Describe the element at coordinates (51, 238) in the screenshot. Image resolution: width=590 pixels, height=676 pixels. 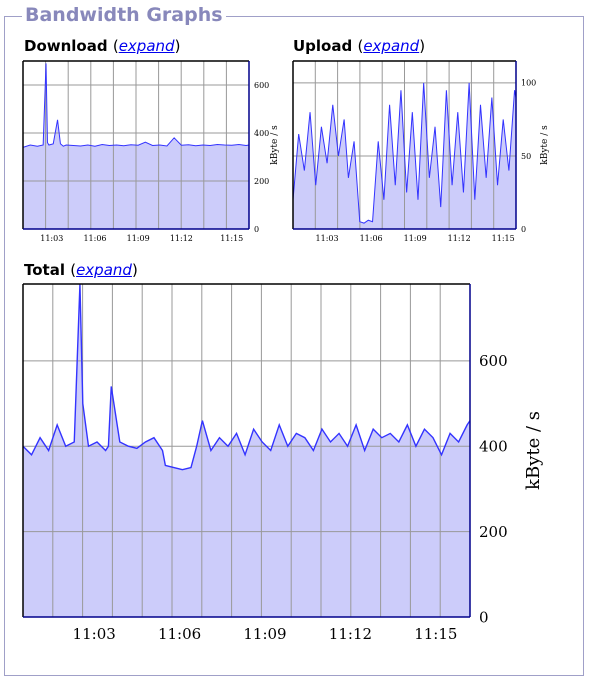
I see `download-x-tick-label: 11:03` at that location.